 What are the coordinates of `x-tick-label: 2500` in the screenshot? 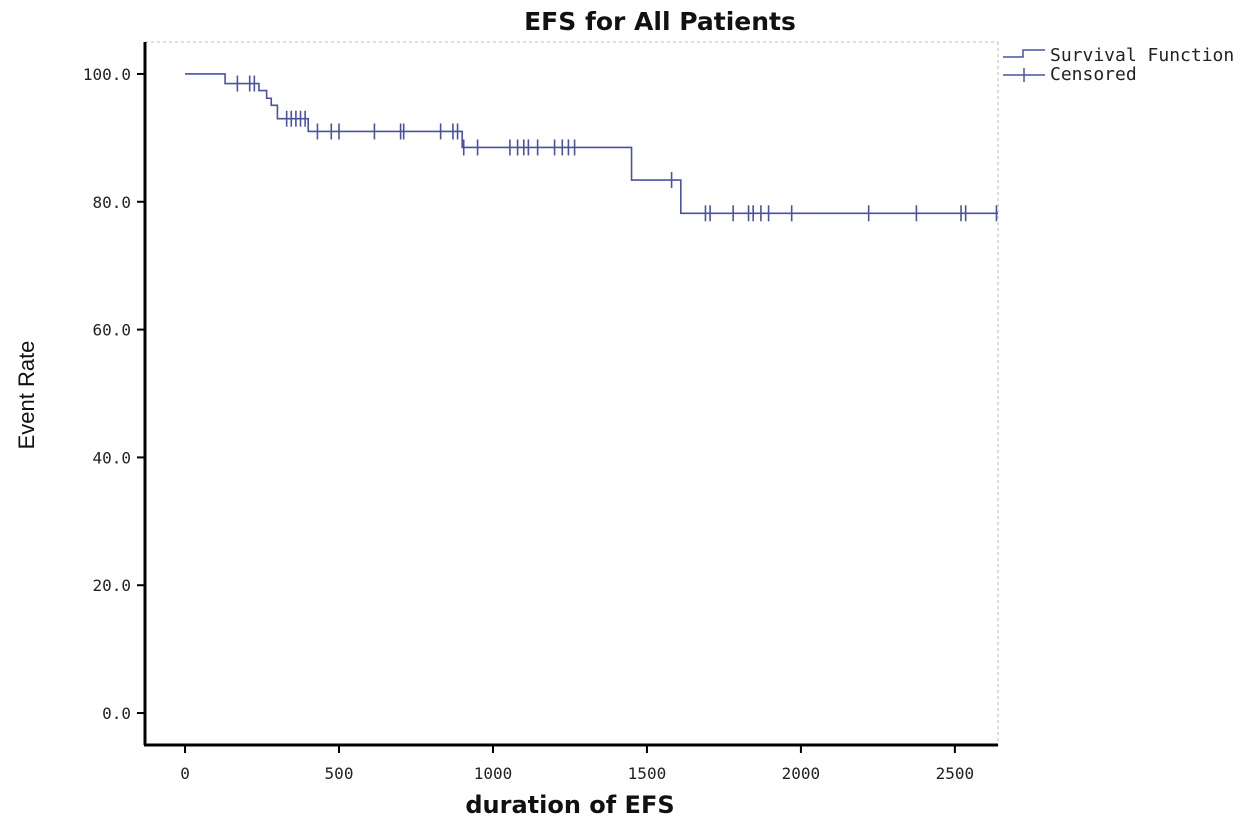 It's located at (955, 773).